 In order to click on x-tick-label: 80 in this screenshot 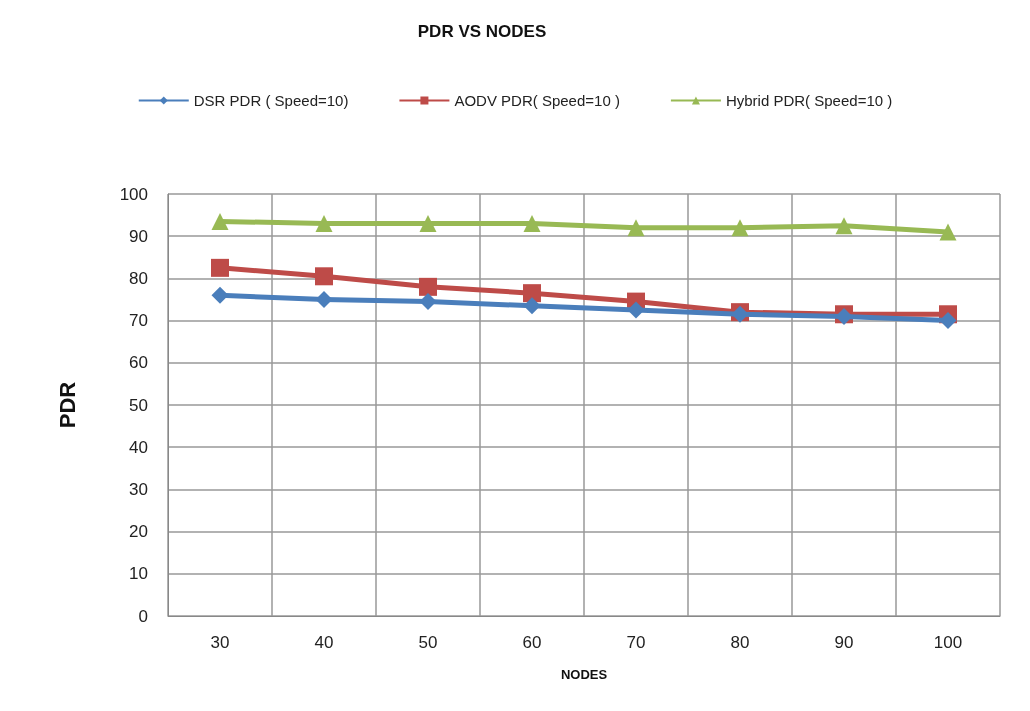, I will do `click(740, 642)`.